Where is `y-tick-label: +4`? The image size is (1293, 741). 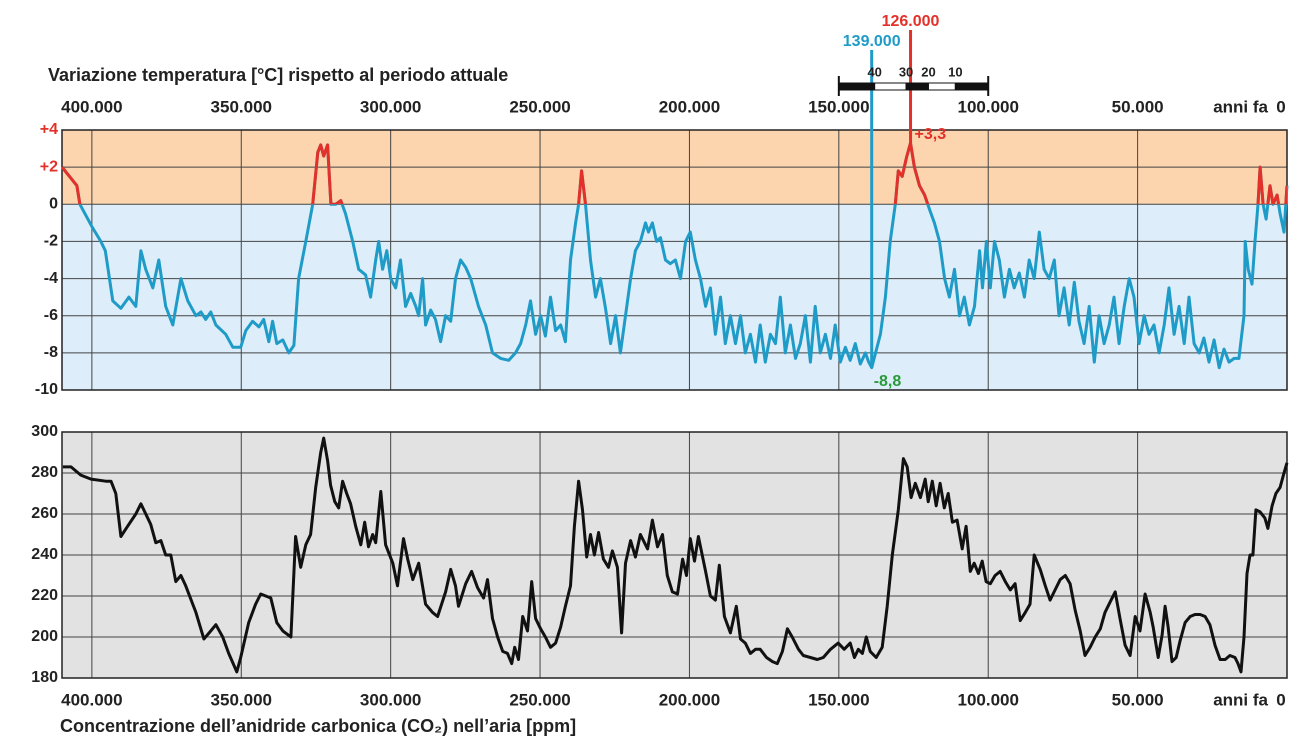 y-tick-label: +4 is located at coordinates (49, 129).